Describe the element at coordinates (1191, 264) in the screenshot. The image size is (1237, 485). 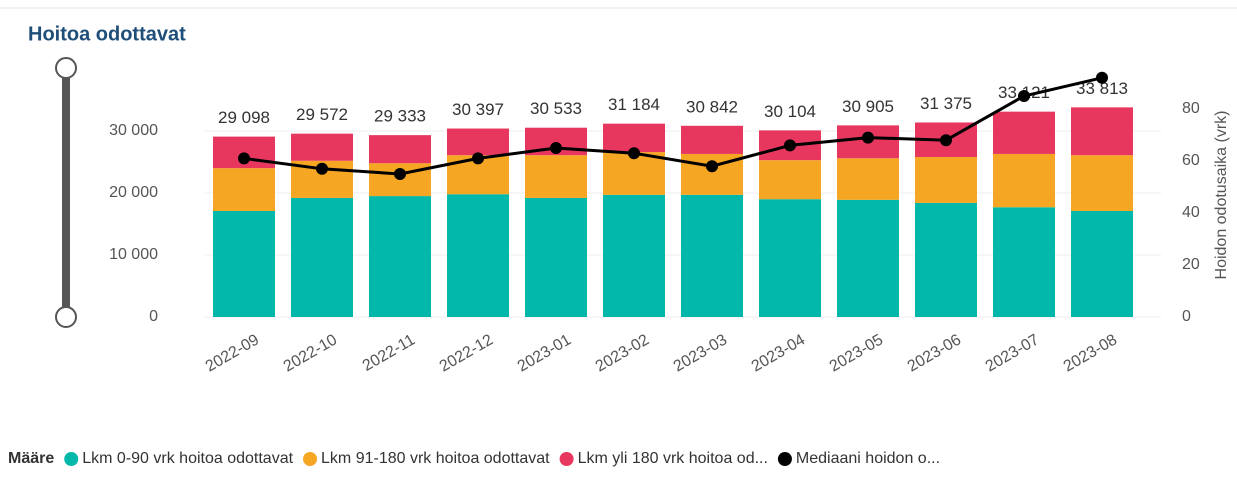
I see `y2-tick-label: 20` at that location.